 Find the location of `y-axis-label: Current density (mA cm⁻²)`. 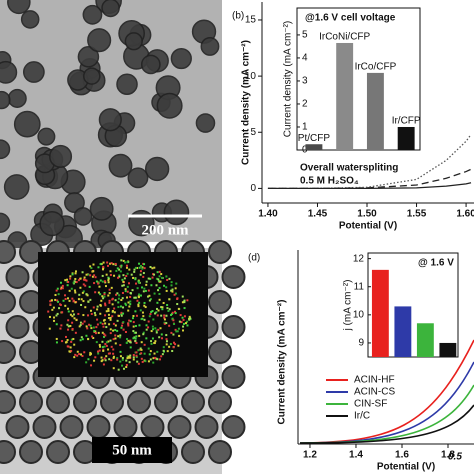

y-axis-label: Current density (mA cm⁻²) is located at coordinates (282, 362).